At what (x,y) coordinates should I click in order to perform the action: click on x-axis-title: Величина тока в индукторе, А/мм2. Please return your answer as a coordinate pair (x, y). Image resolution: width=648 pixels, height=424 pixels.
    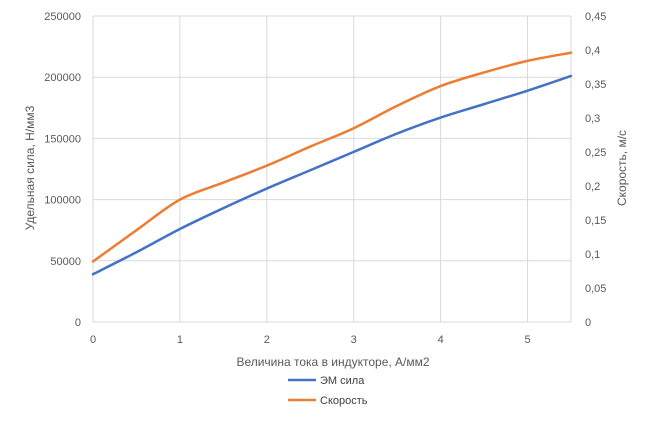
    Looking at the image, I should click on (332, 362).